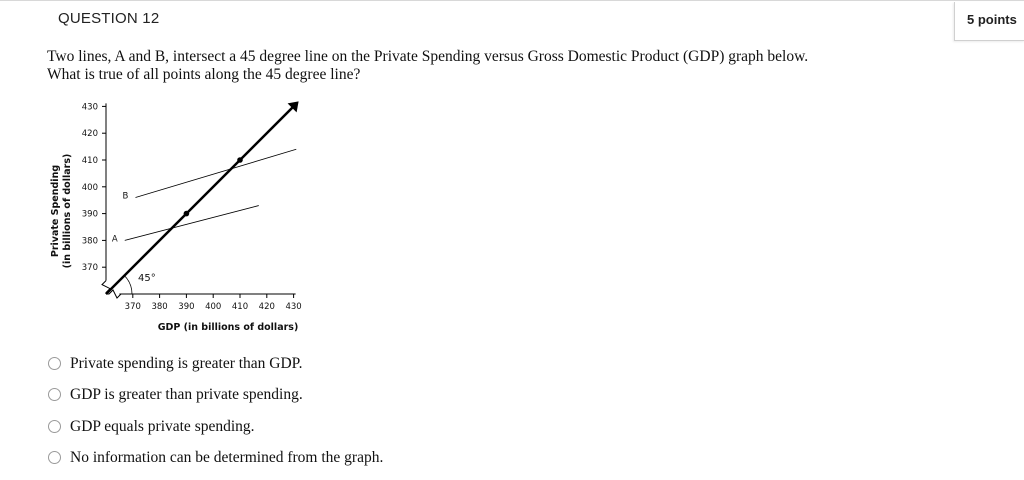 The width and height of the screenshot is (1024, 480). I want to click on question-header: QUESTION 12, so click(512, 20).